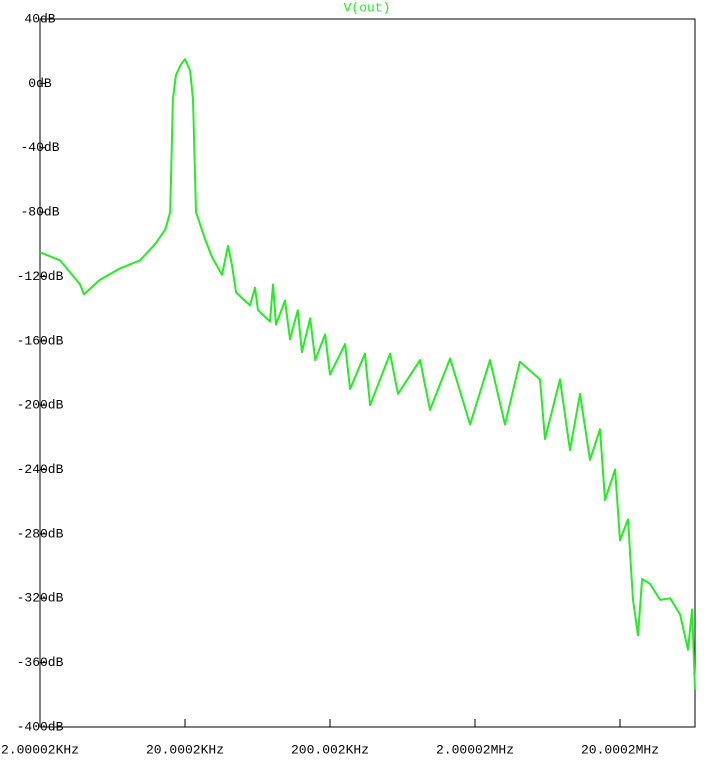  Describe the element at coordinates (40, 469) in the screenshot. I see `y-tick-label: -240dB` at that location.